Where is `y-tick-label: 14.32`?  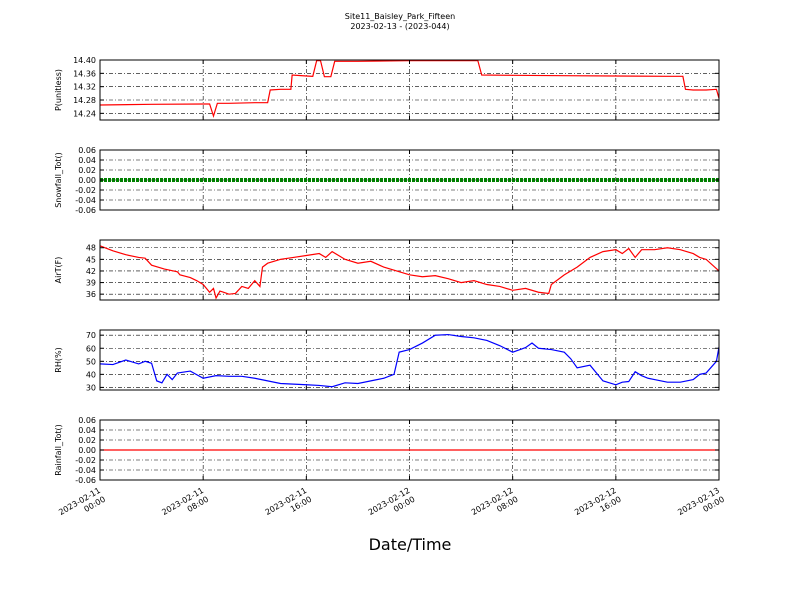 y-tick-label: 14.32 is located at coordinates (84, 87).